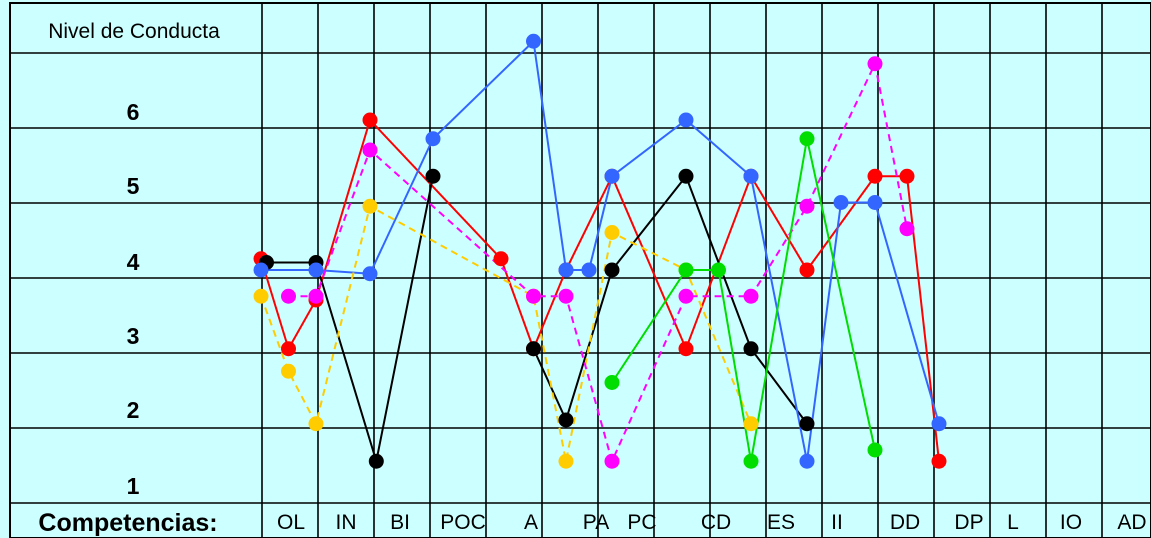 The width and height of the screenshot is (1151, 538). I want to click on y-level-label: 3, so click(133, 336).